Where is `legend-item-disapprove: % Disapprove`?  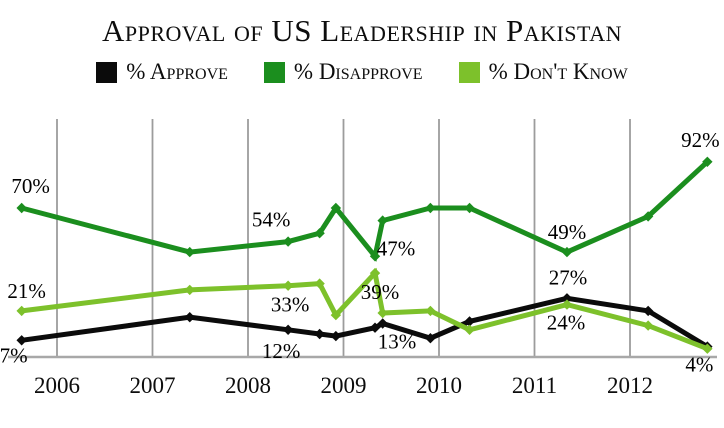
legend-item-disapprove: % Disapprove is located at coordinates (343, 72).